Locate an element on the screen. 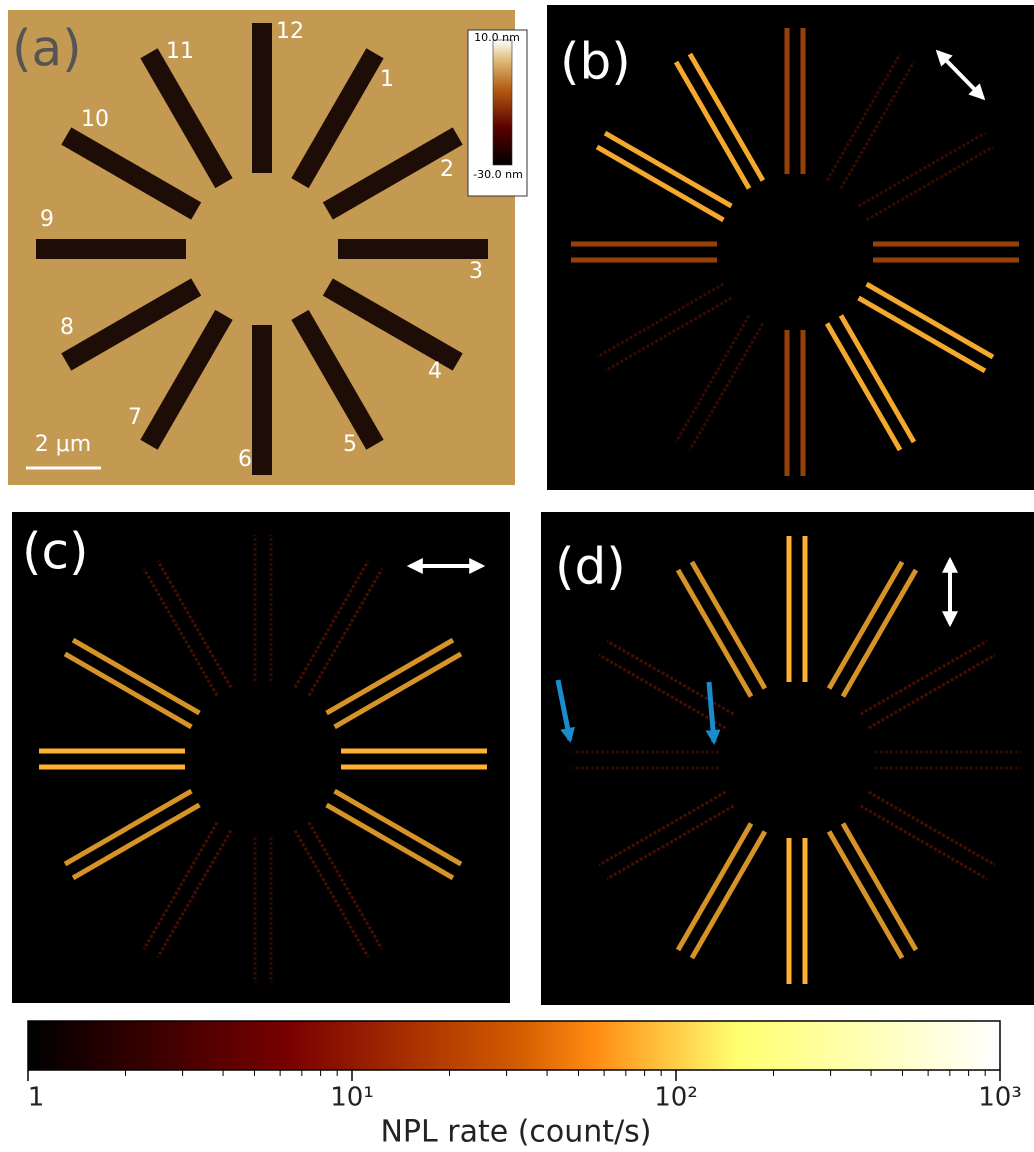 The height and width of the screenshot is (1152, 1034). colorbar-tick-label: 10¹ is located at coordinates (352, 1098).